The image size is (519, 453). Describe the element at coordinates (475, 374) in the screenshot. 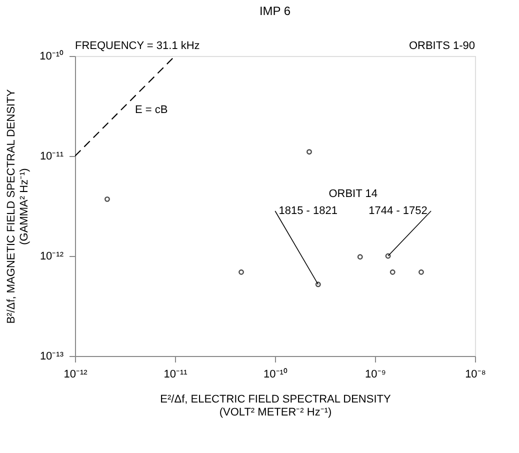

I see `x-tick-label: 10⁻⁸` at that location.